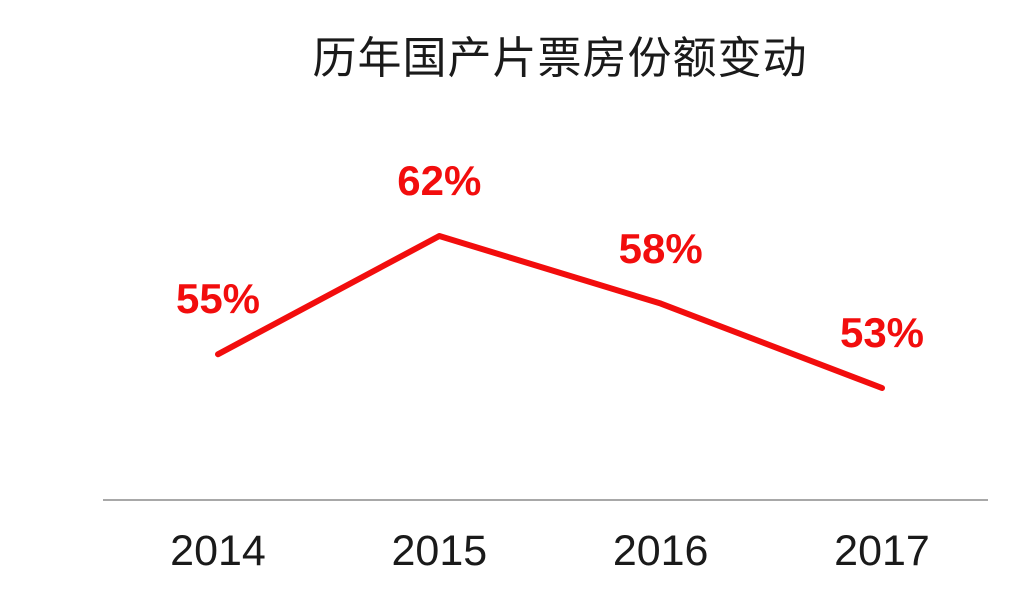  Describe the element at coordinates (439, 180) in the screenshot. I see `data-label-2015: 62%` at that location.